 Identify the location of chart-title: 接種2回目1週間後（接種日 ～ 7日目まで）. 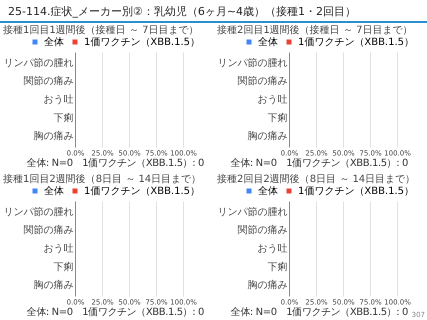
(314, 30).